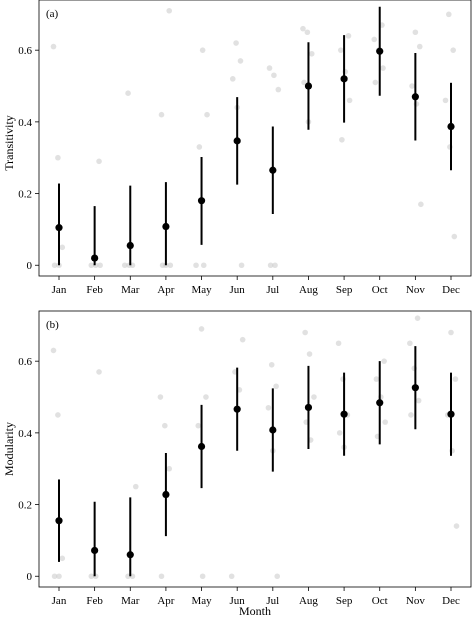 The width and height of the screenshot is (474, 619). Describe the element at coordinates (238, 290) in the screenshot. I see `panel-a-x-tick-label: Jun` at that location.